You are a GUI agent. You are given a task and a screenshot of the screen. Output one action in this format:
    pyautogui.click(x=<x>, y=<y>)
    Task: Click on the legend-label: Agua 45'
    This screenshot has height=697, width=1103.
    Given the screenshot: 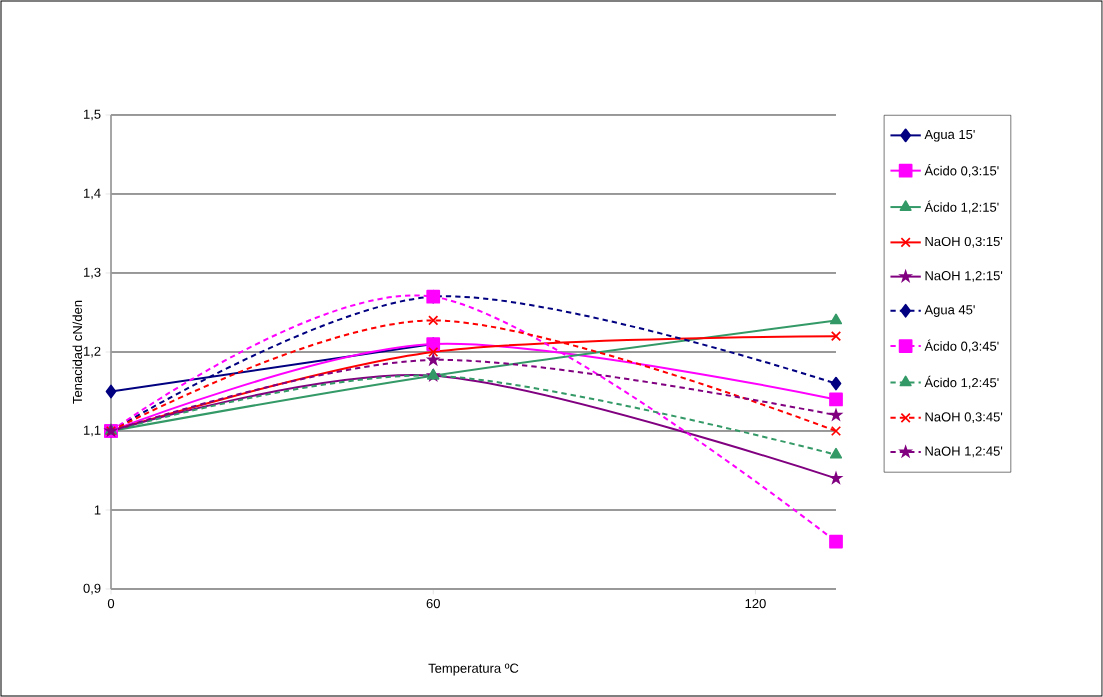 What is the action you would take?
    pyautogui.click(x=949, y=311)
    